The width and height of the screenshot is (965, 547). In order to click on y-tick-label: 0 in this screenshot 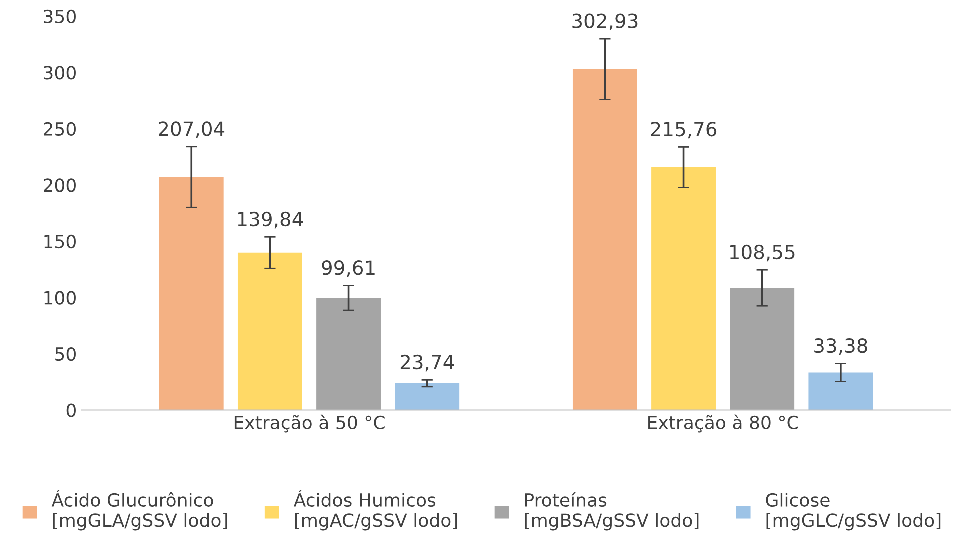, I will do `click(71, 411)`.